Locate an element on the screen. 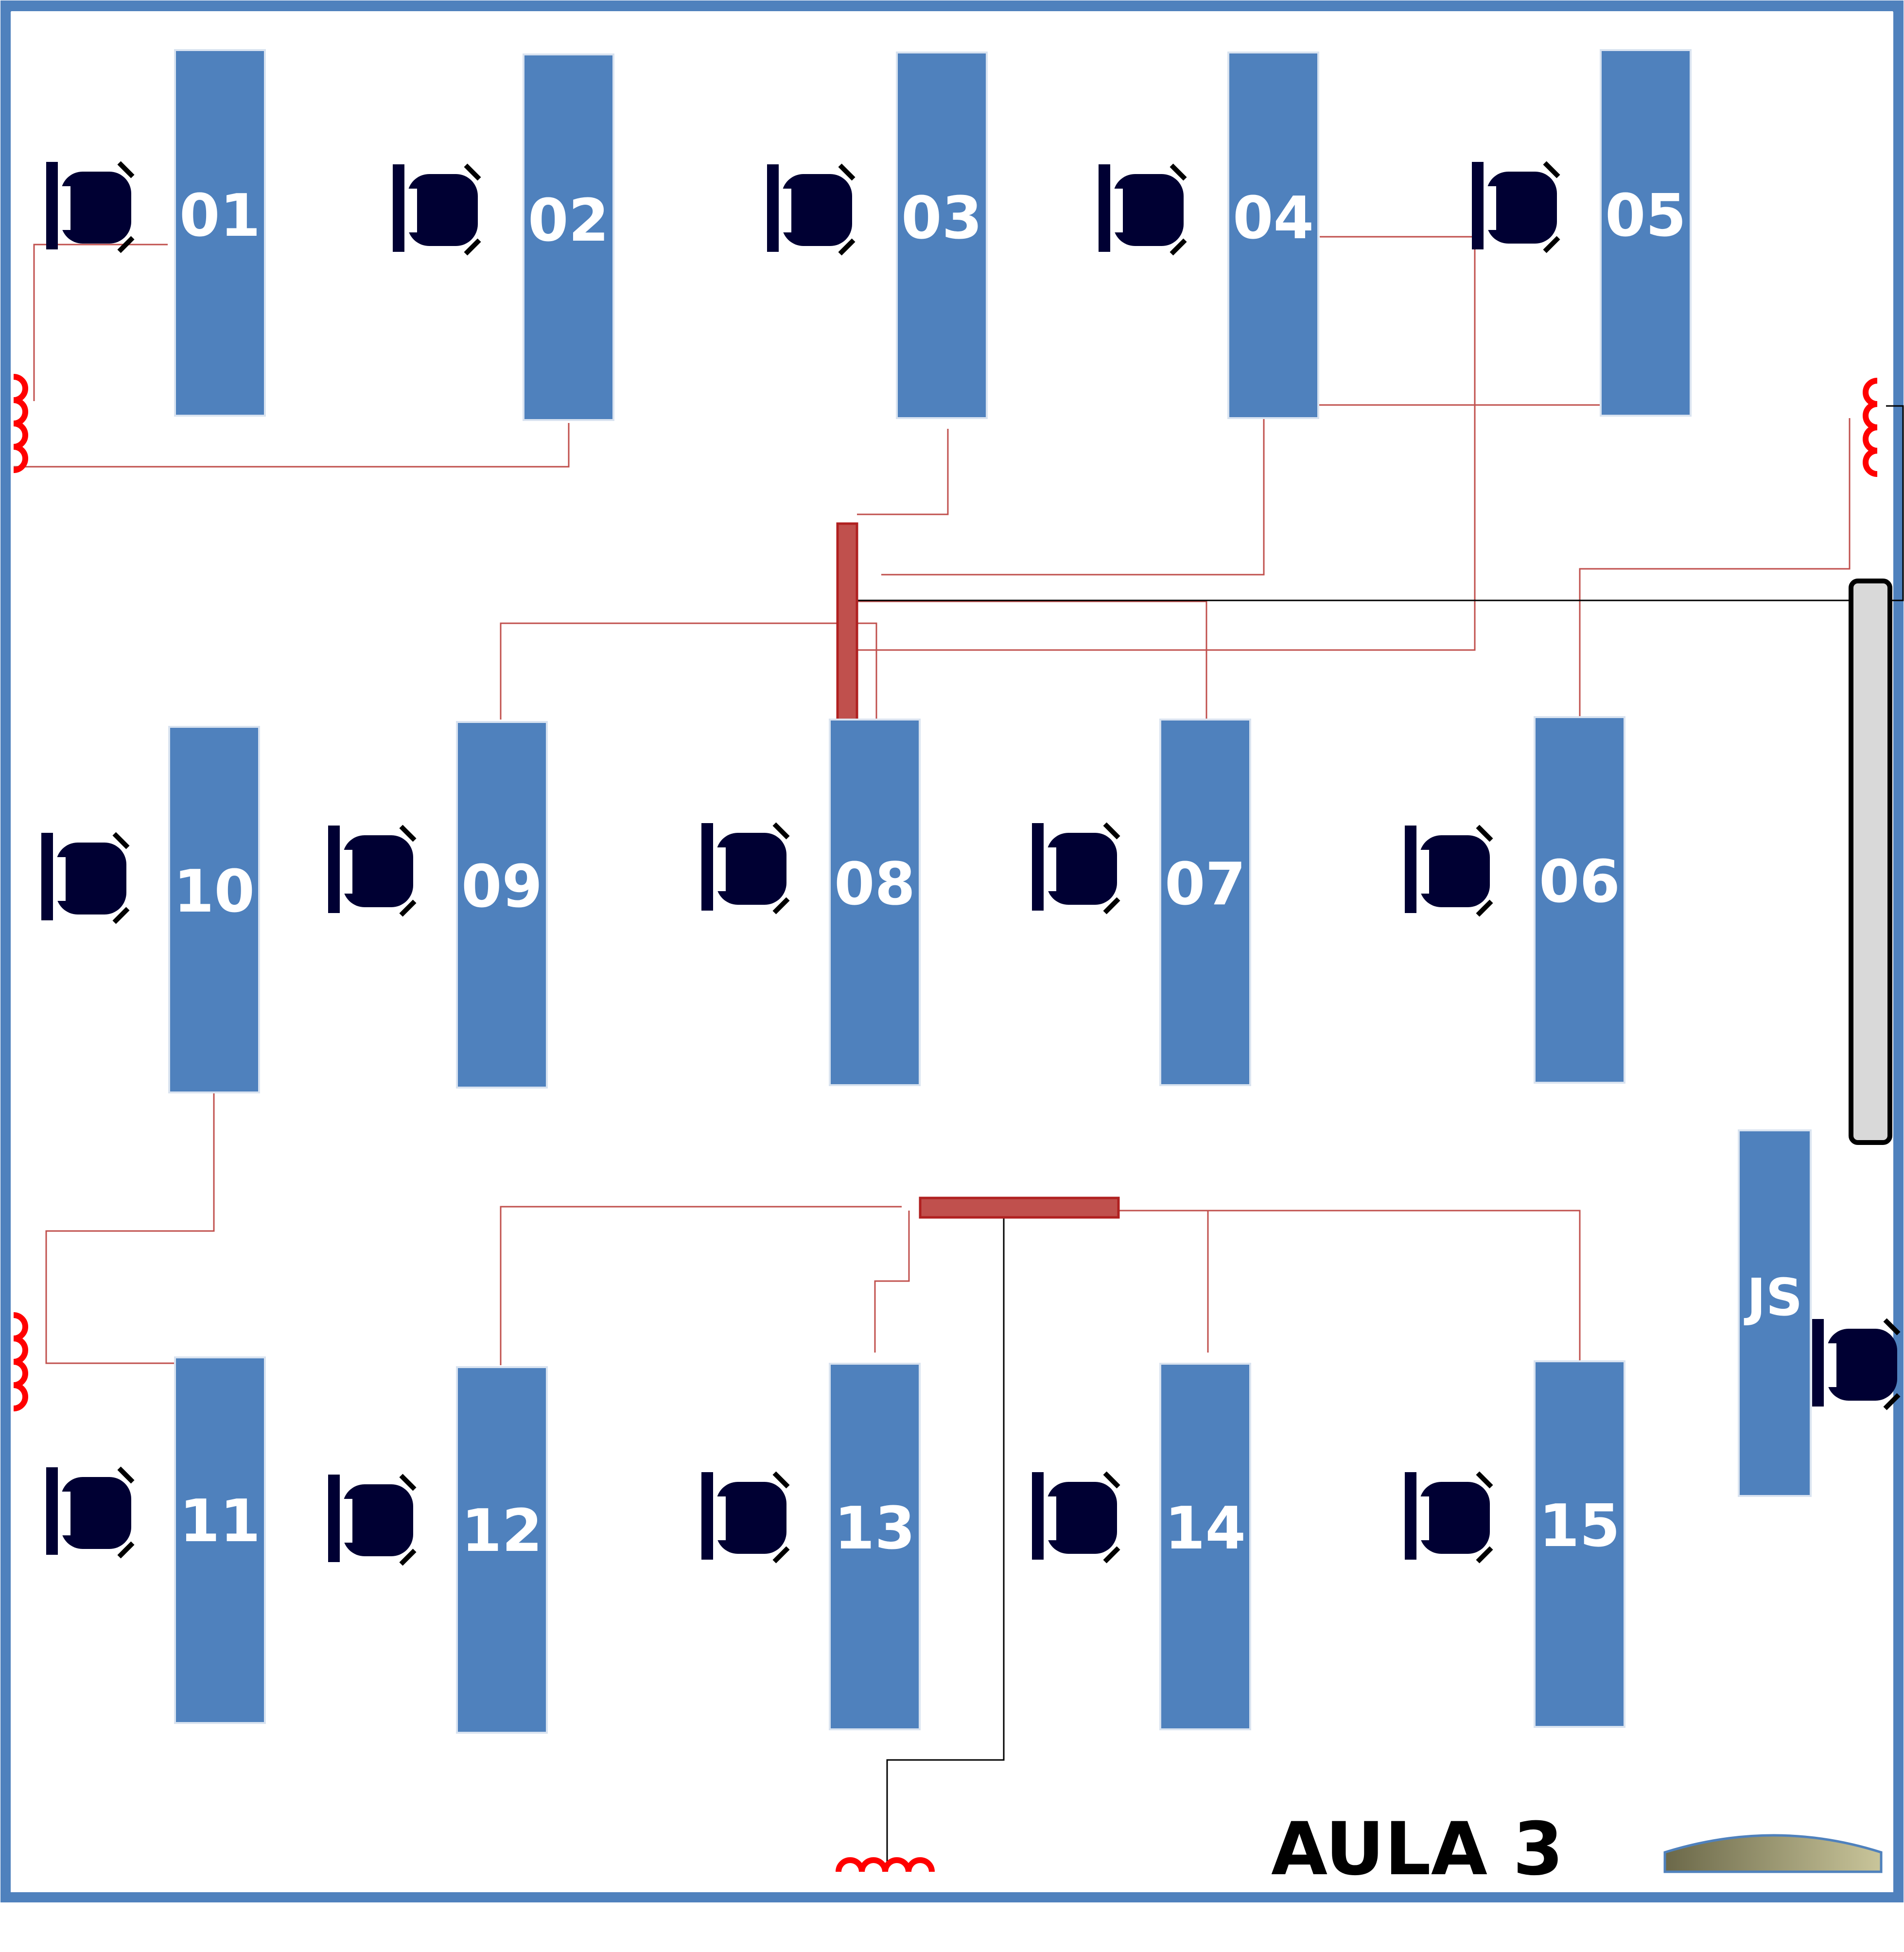 This screenshot has height=1952, width=1904. desk-js: JS is located at coordinates (1775, 1313).